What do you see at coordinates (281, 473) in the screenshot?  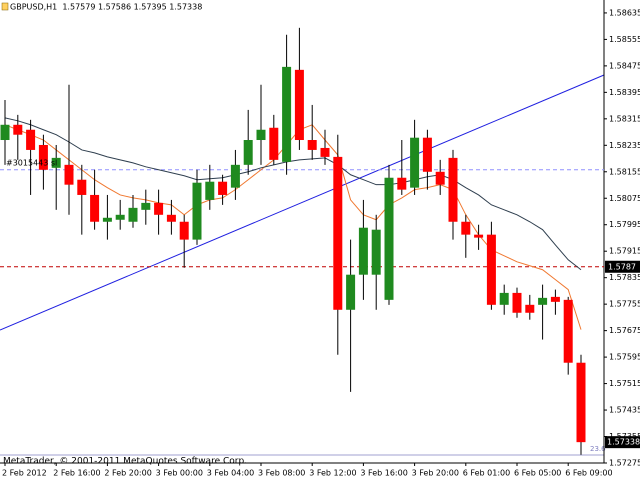 I see `x-tick-label: 3 Feb 08:00` at bounding box center [281, 473].